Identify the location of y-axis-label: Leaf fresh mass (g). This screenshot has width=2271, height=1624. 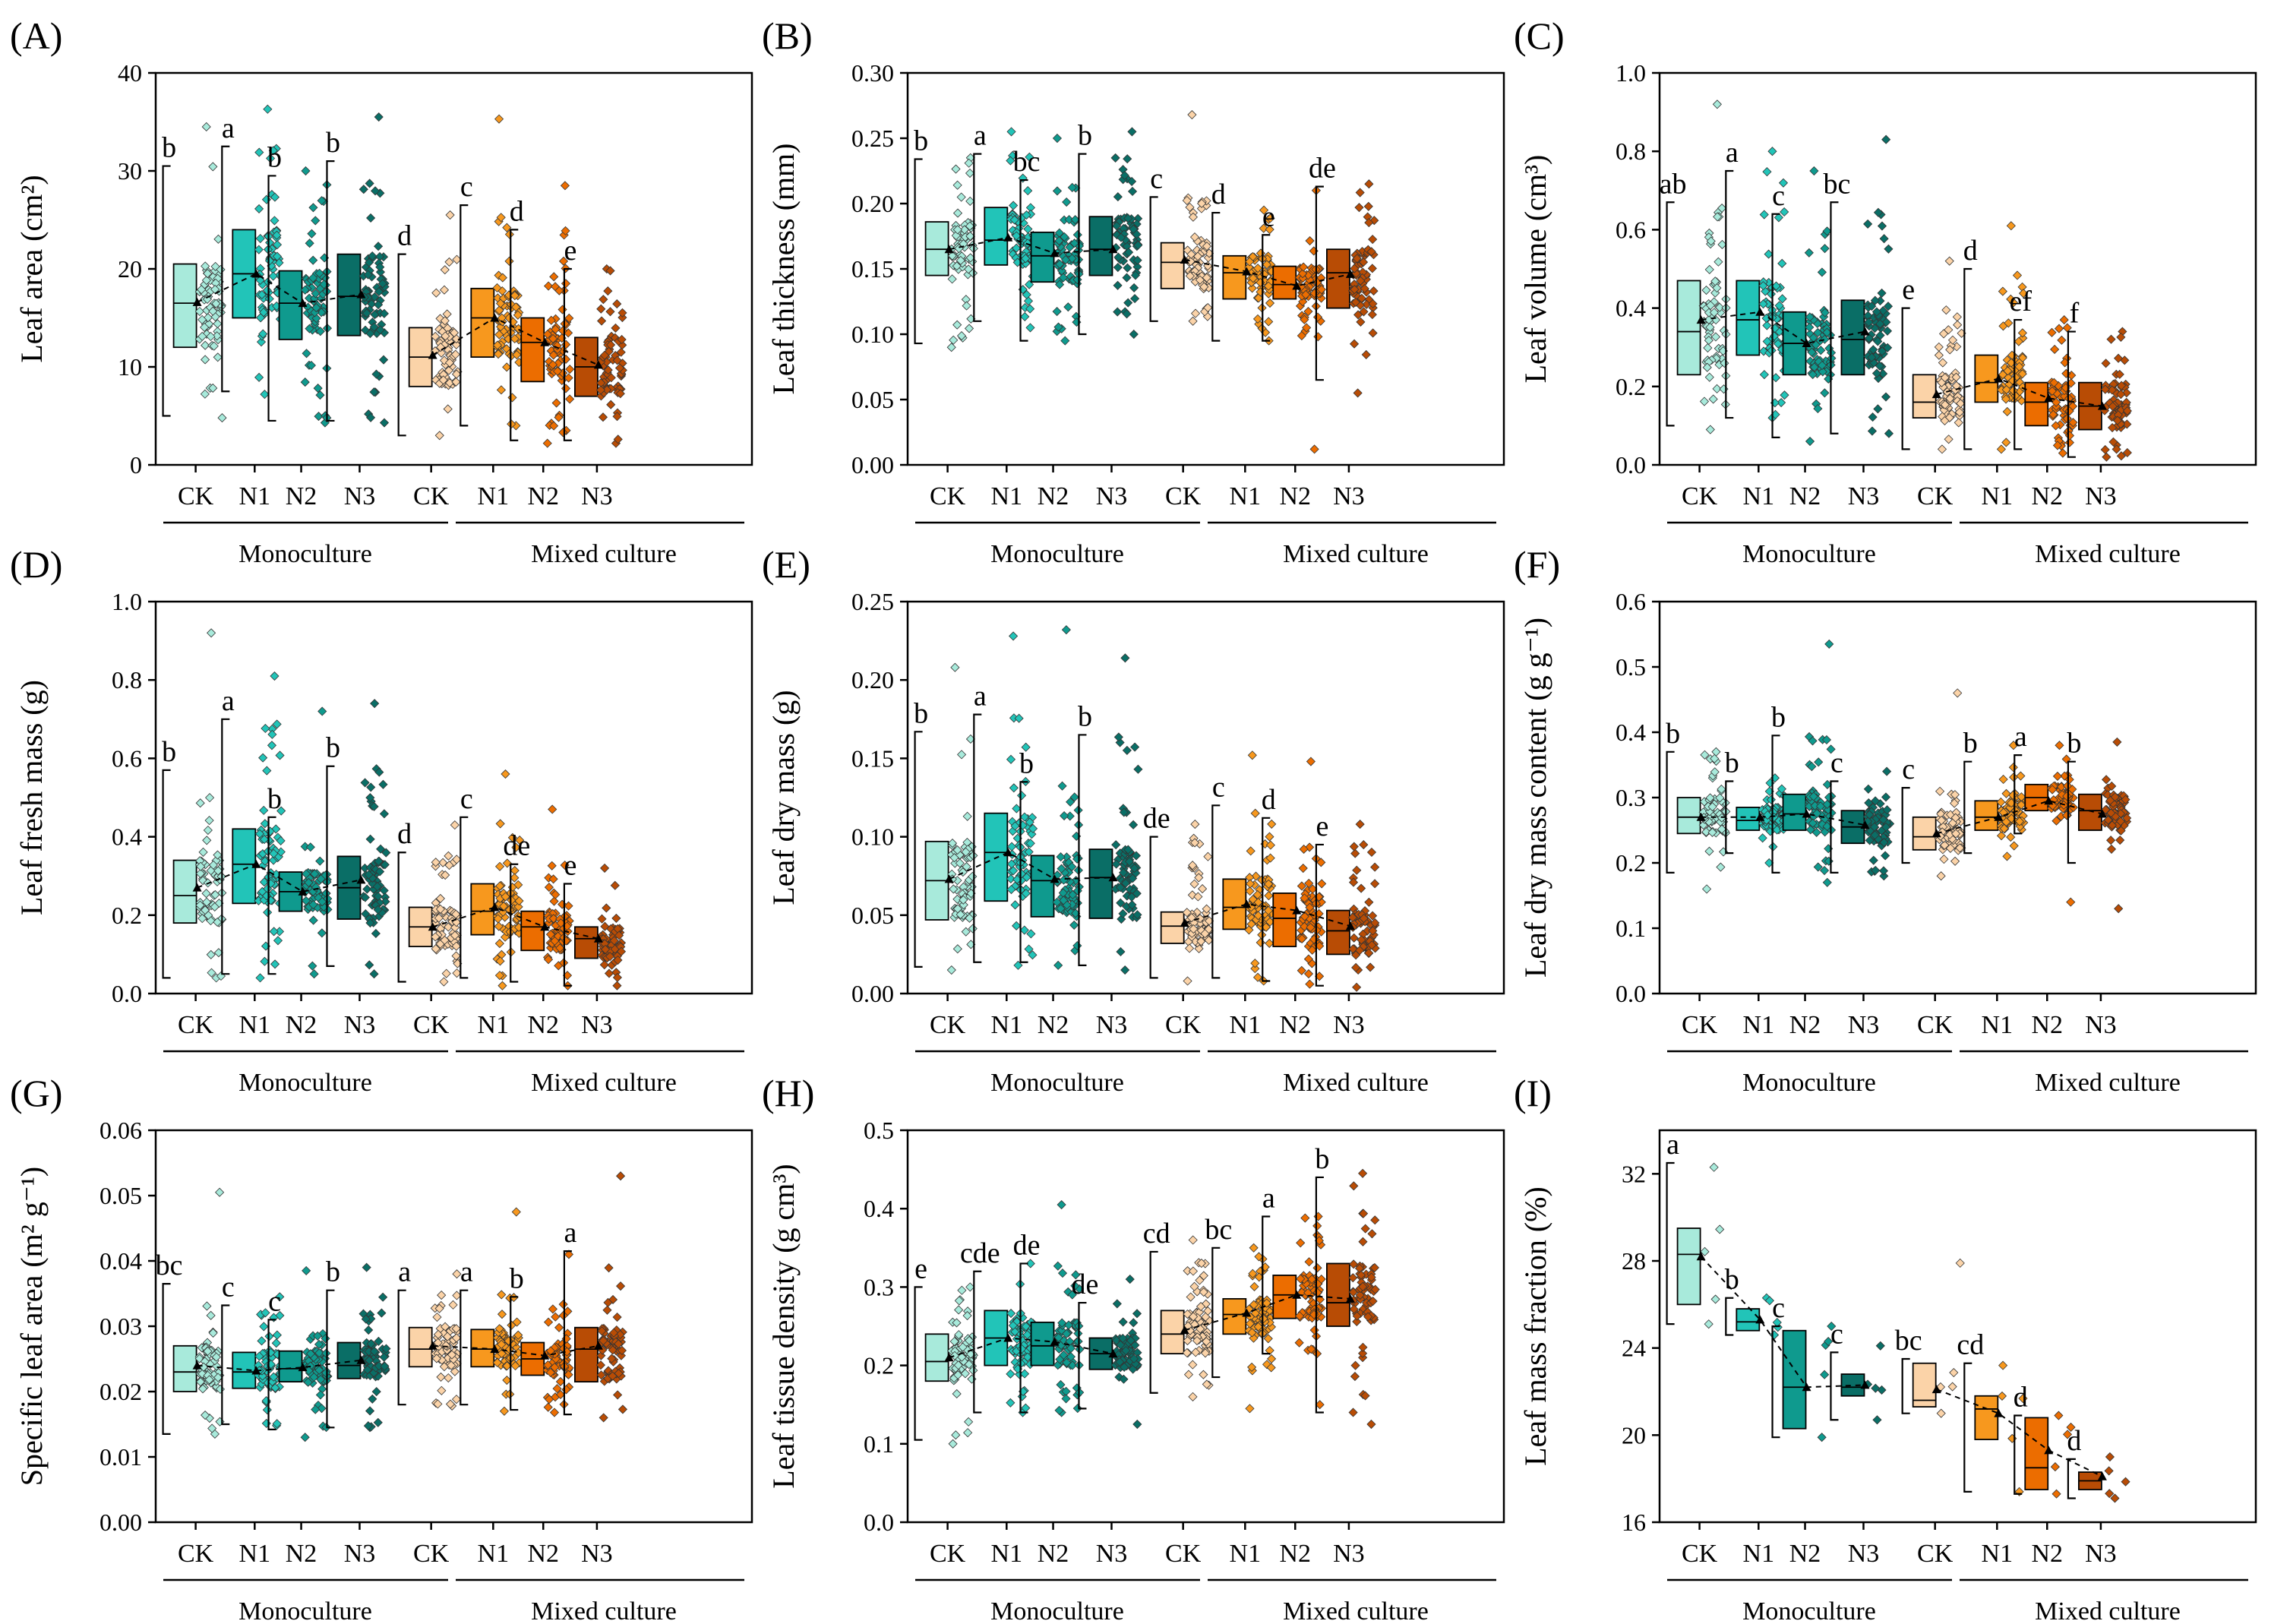
(31, 798).